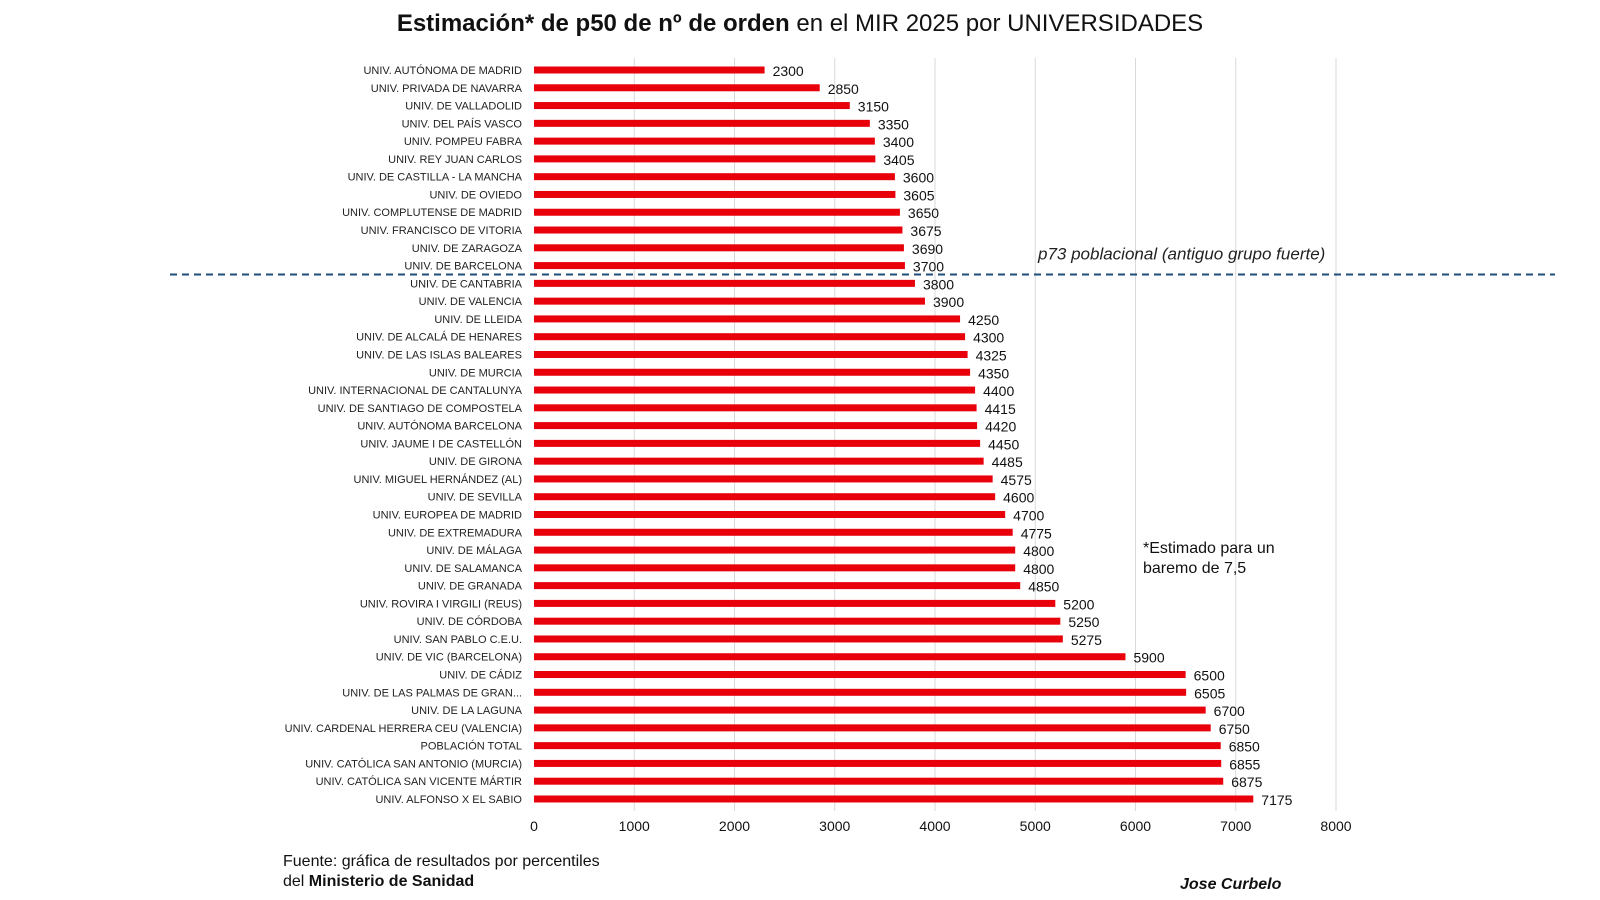 The image size is (1600, 900). I want to click on category-label: UNIV. INTERNACIONAL DE CANTALUNYA, so click(415, 391).